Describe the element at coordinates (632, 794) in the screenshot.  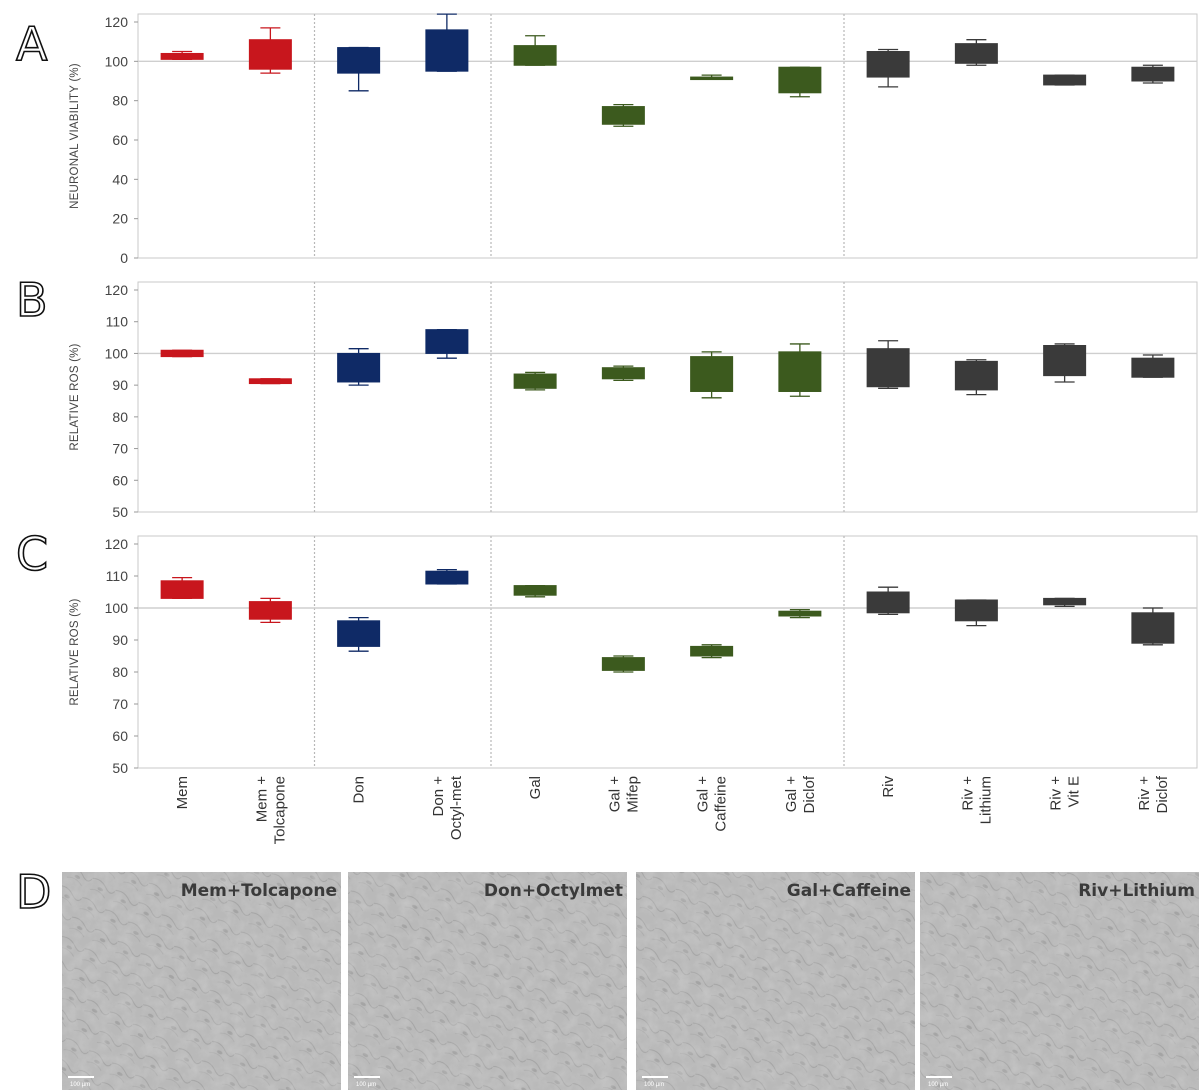
I see `category-label: Mifep` at that location.